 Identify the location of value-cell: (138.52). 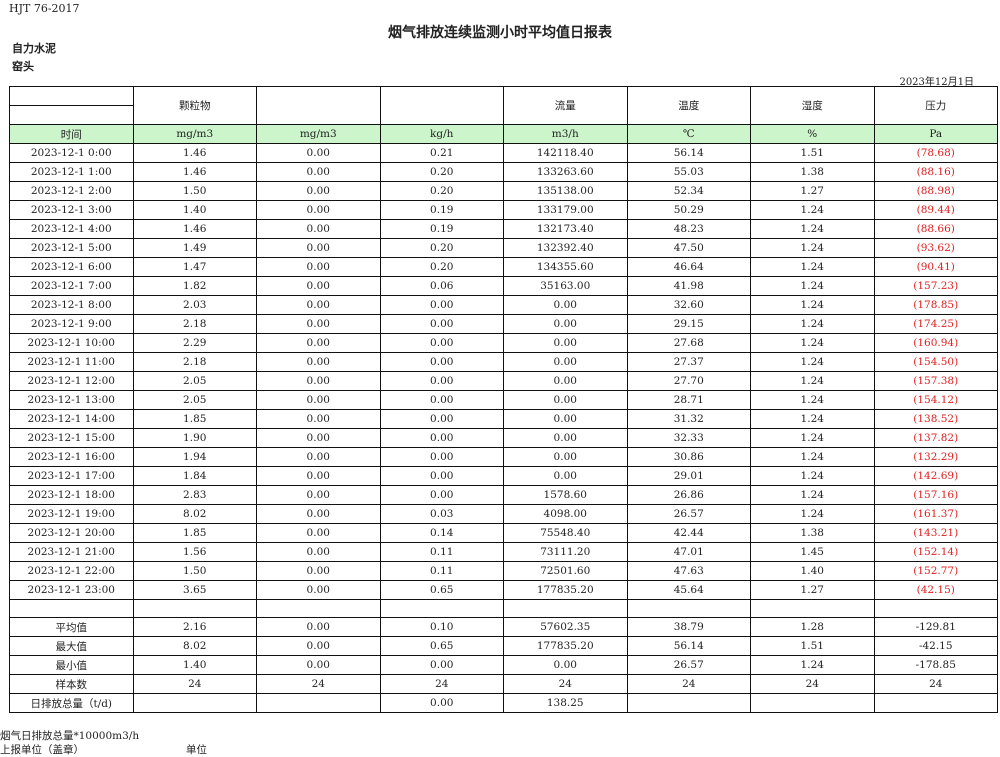
(935, 419).